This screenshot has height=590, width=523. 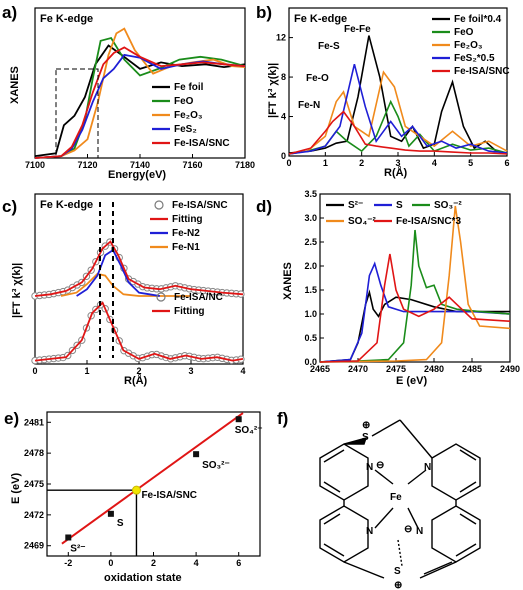 What do you see at coordinates (9, 12) in the screenshot?
I see `panel-label-a: a)` at bounding box center [9, 12].